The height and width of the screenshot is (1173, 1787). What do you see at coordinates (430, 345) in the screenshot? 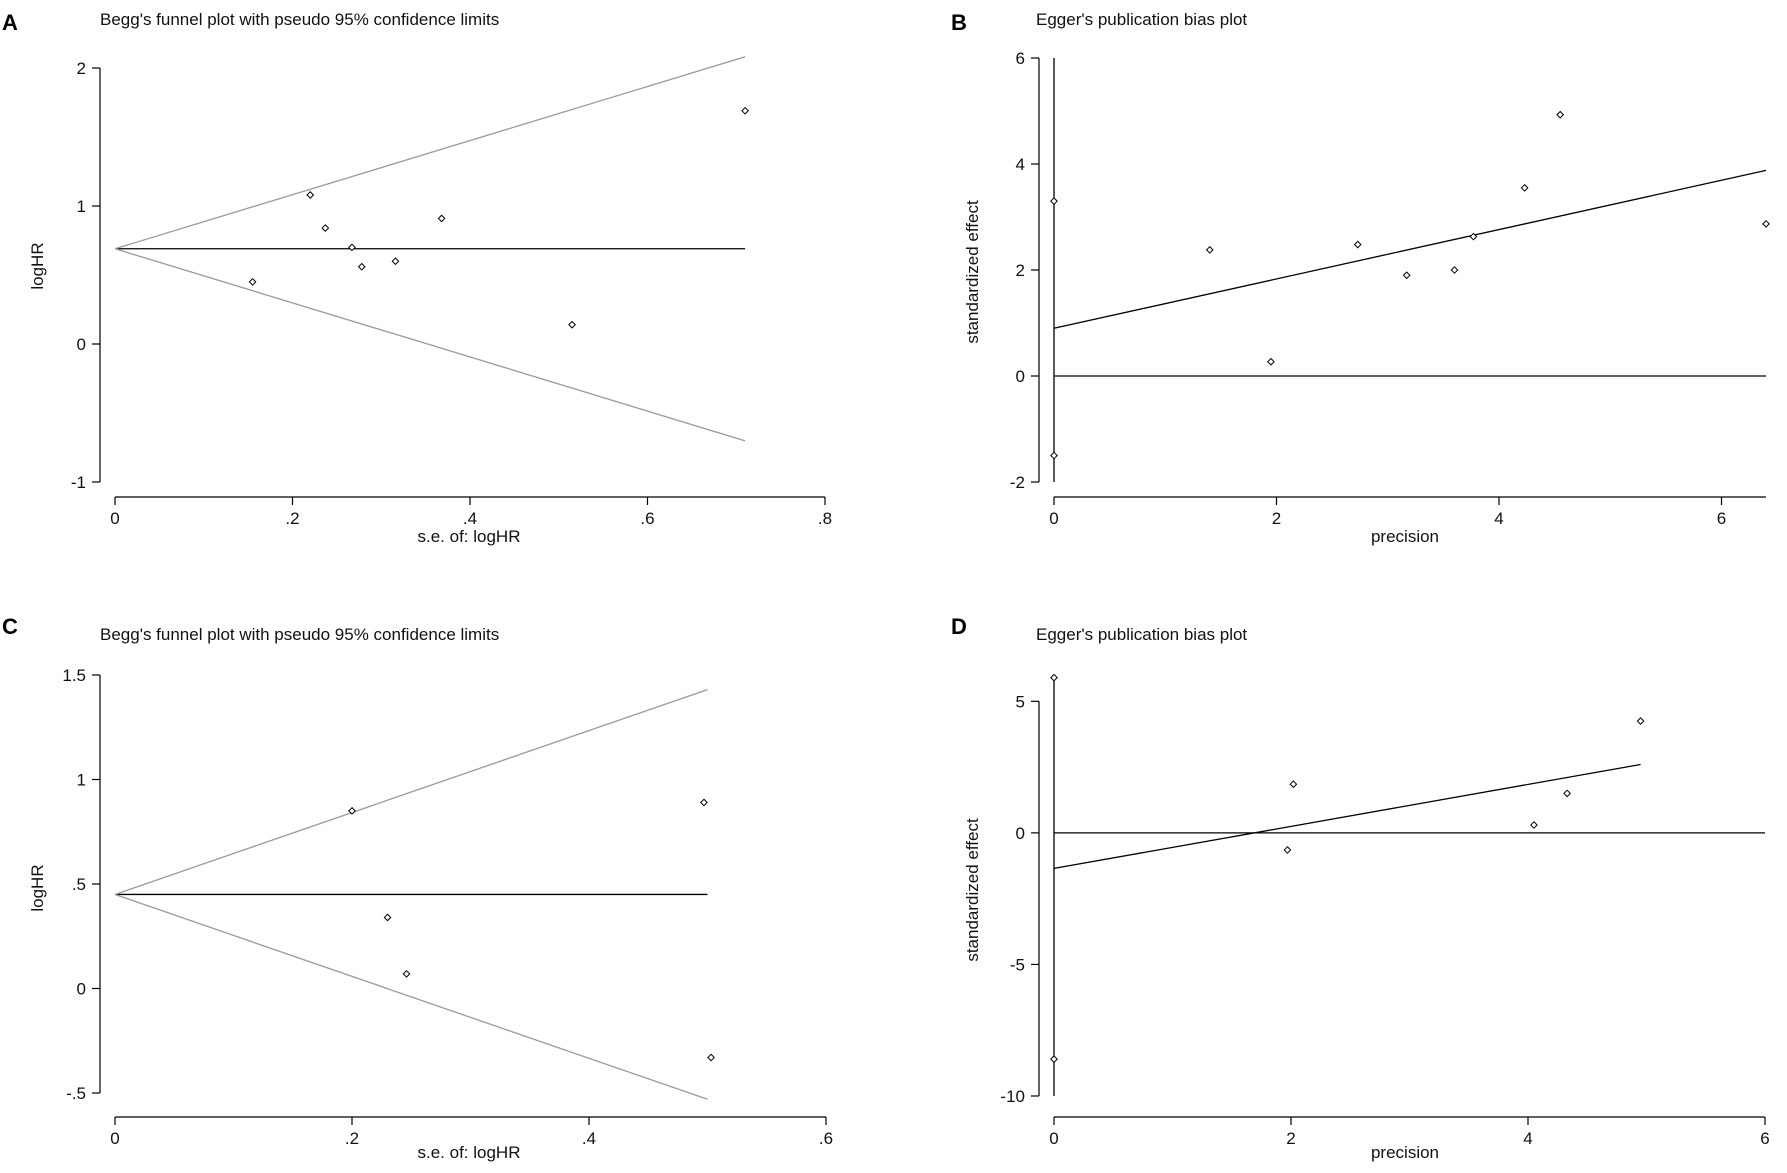
I see `panel-a-lower-confidence-limit` at bounding box center [430, 345].